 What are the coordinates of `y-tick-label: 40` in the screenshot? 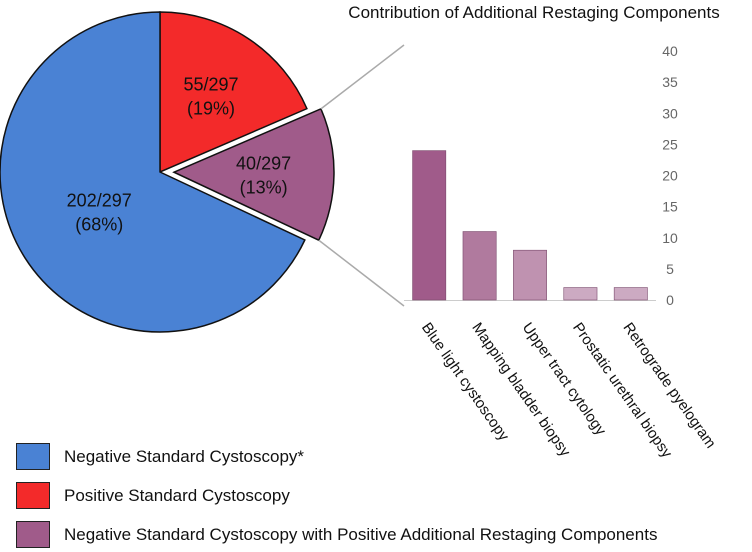 It's located at (670, 51).